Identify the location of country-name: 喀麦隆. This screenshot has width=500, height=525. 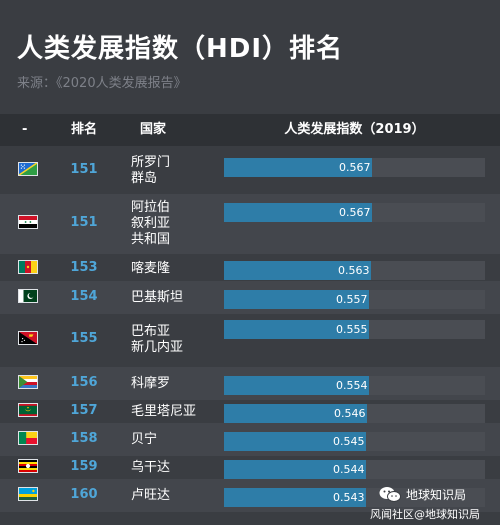
(151, 268).